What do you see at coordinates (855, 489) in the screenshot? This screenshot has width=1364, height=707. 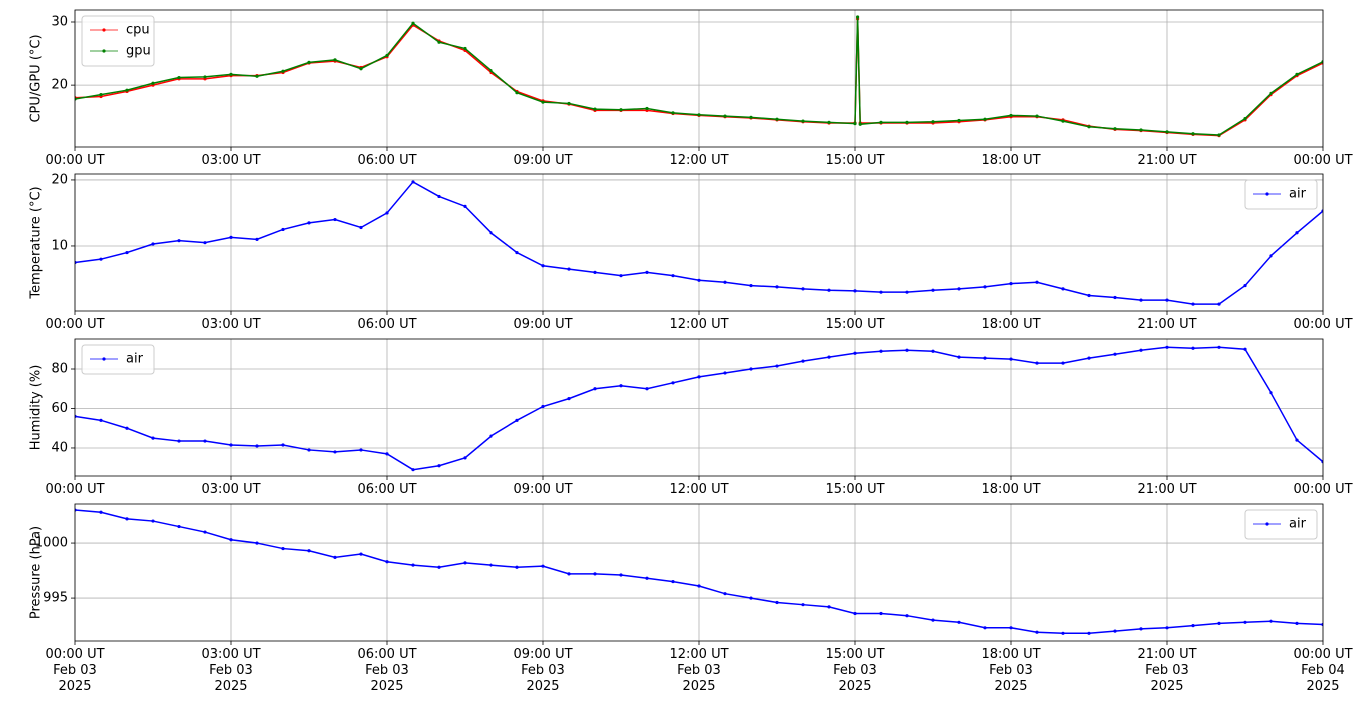 I see `x-tick-label: 15:00 UT` at bounding box center [855, 489].